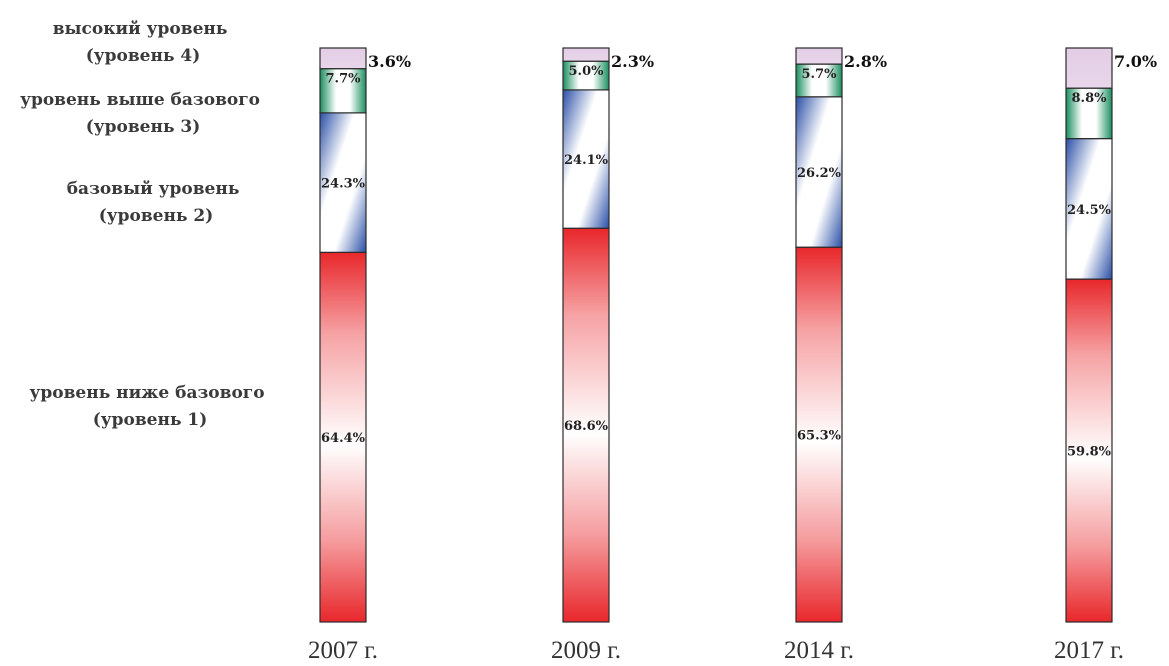  I want to click on data-label-level-2-2007: 24.3%, so click(343, 184).